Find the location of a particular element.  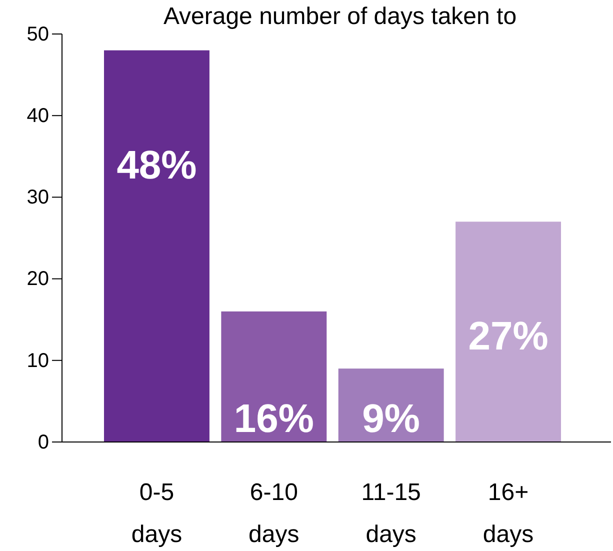

y-tick-label: 0 is located at coordinates (43, 442).